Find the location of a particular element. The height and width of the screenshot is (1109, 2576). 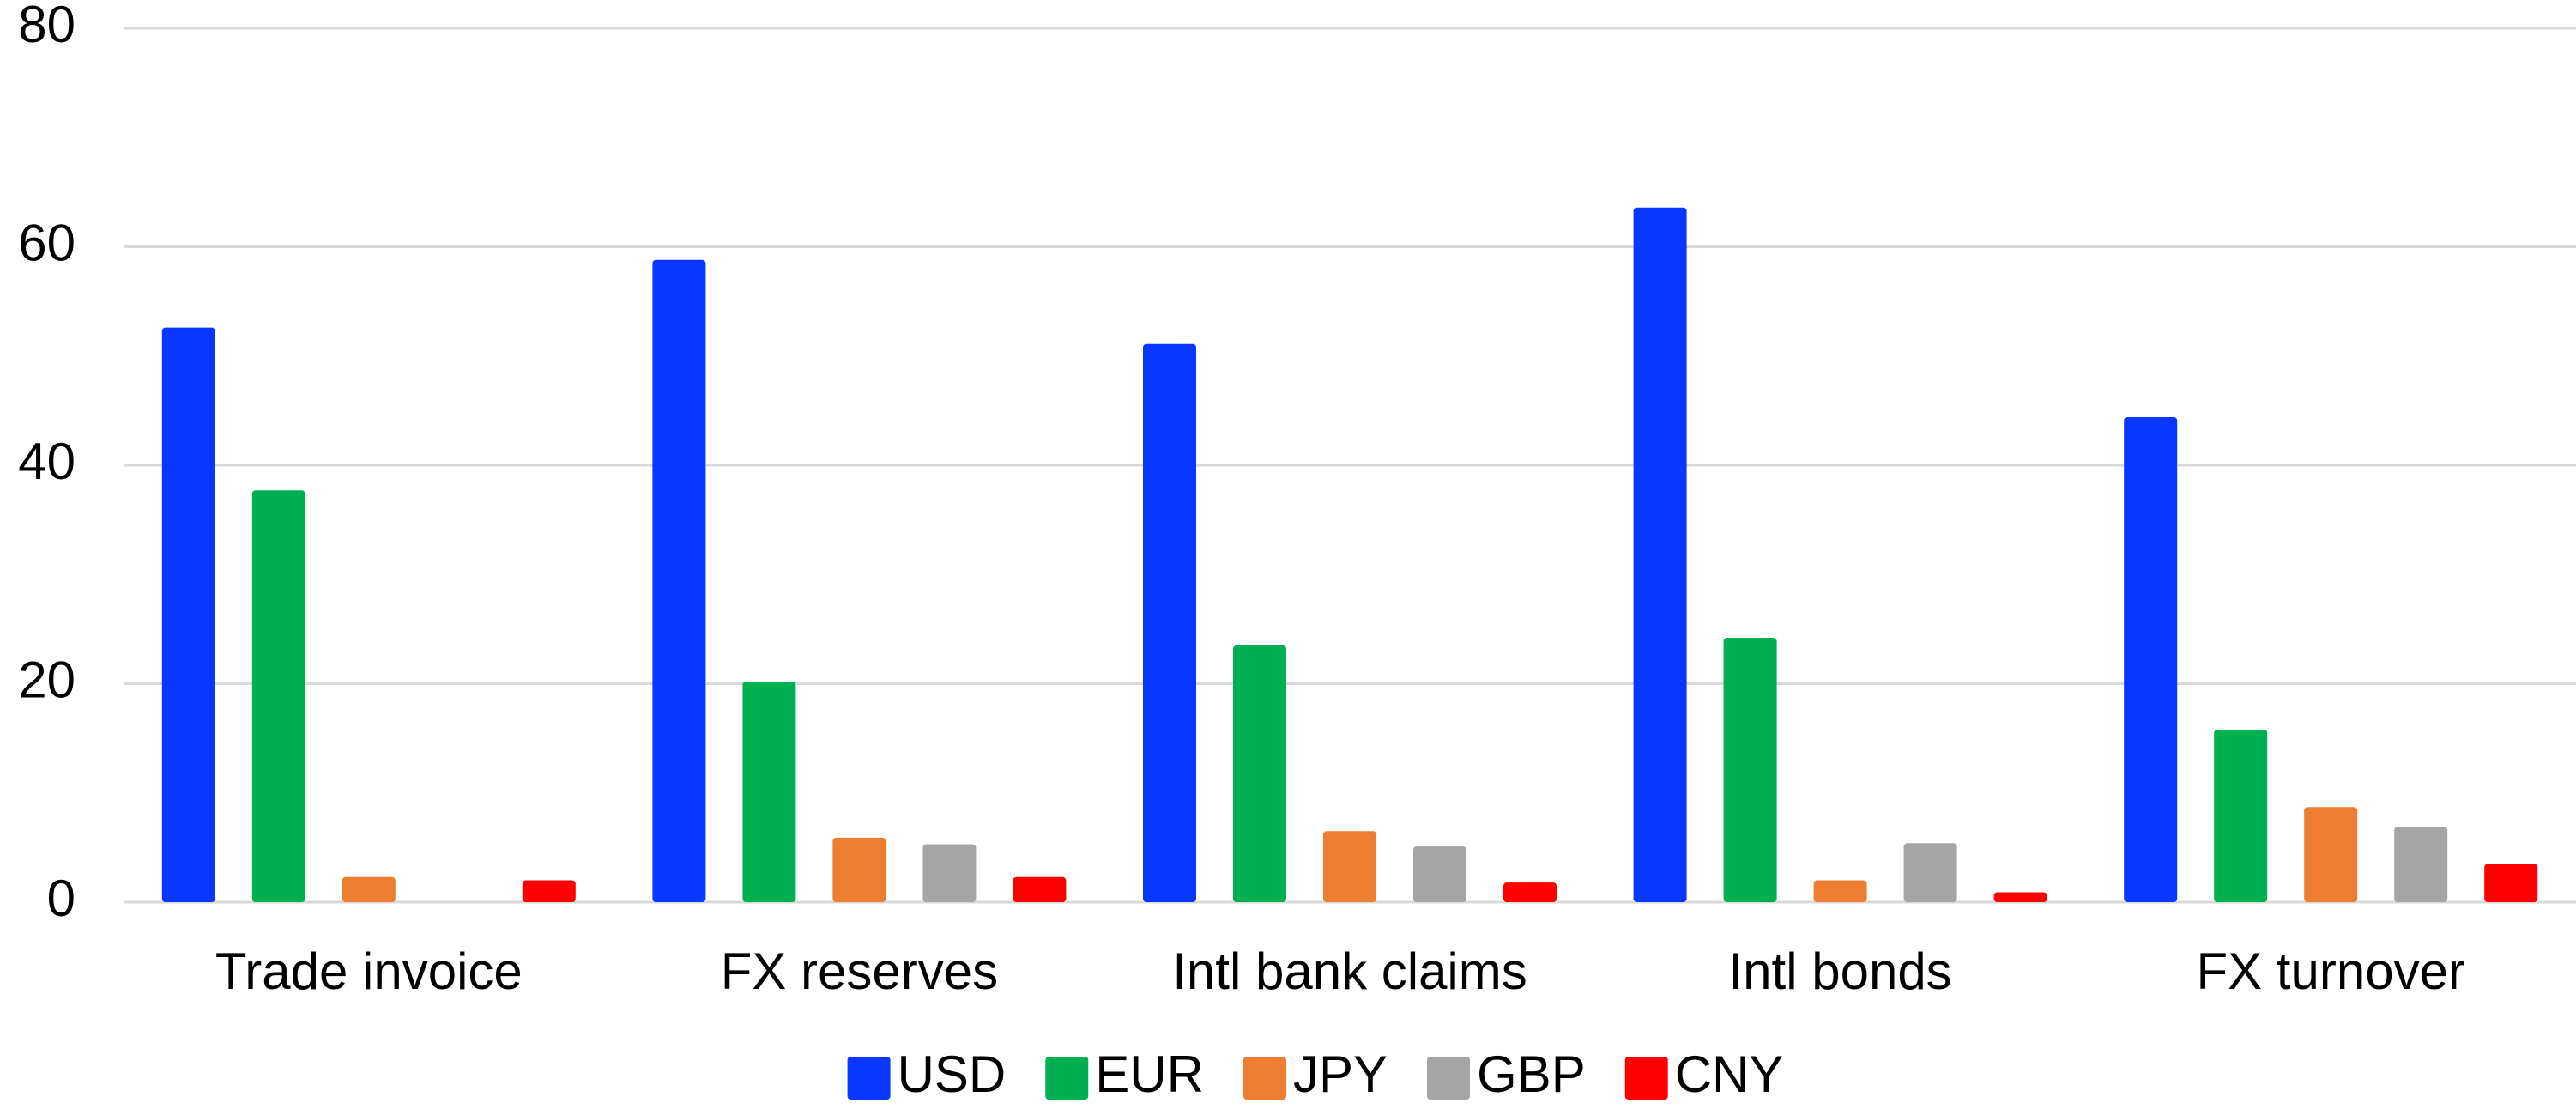

y-tick-label: 20 is located at coordinates (47, 680).